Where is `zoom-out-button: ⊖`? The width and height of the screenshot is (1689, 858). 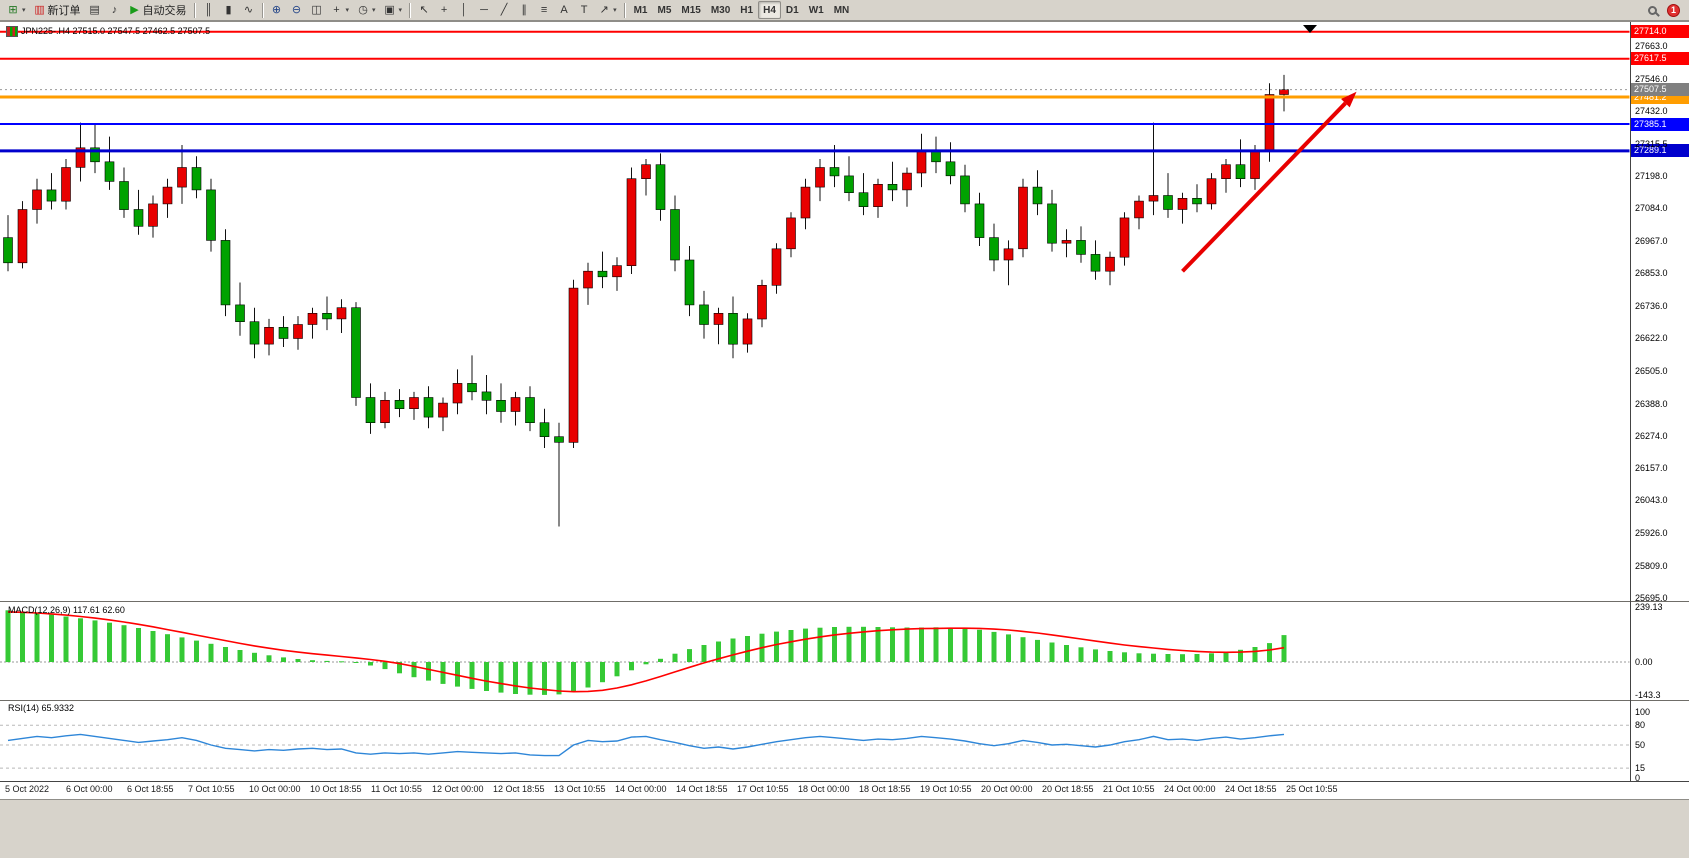 zoom-out-button: ⊖ is located at coordinates (297, 10).